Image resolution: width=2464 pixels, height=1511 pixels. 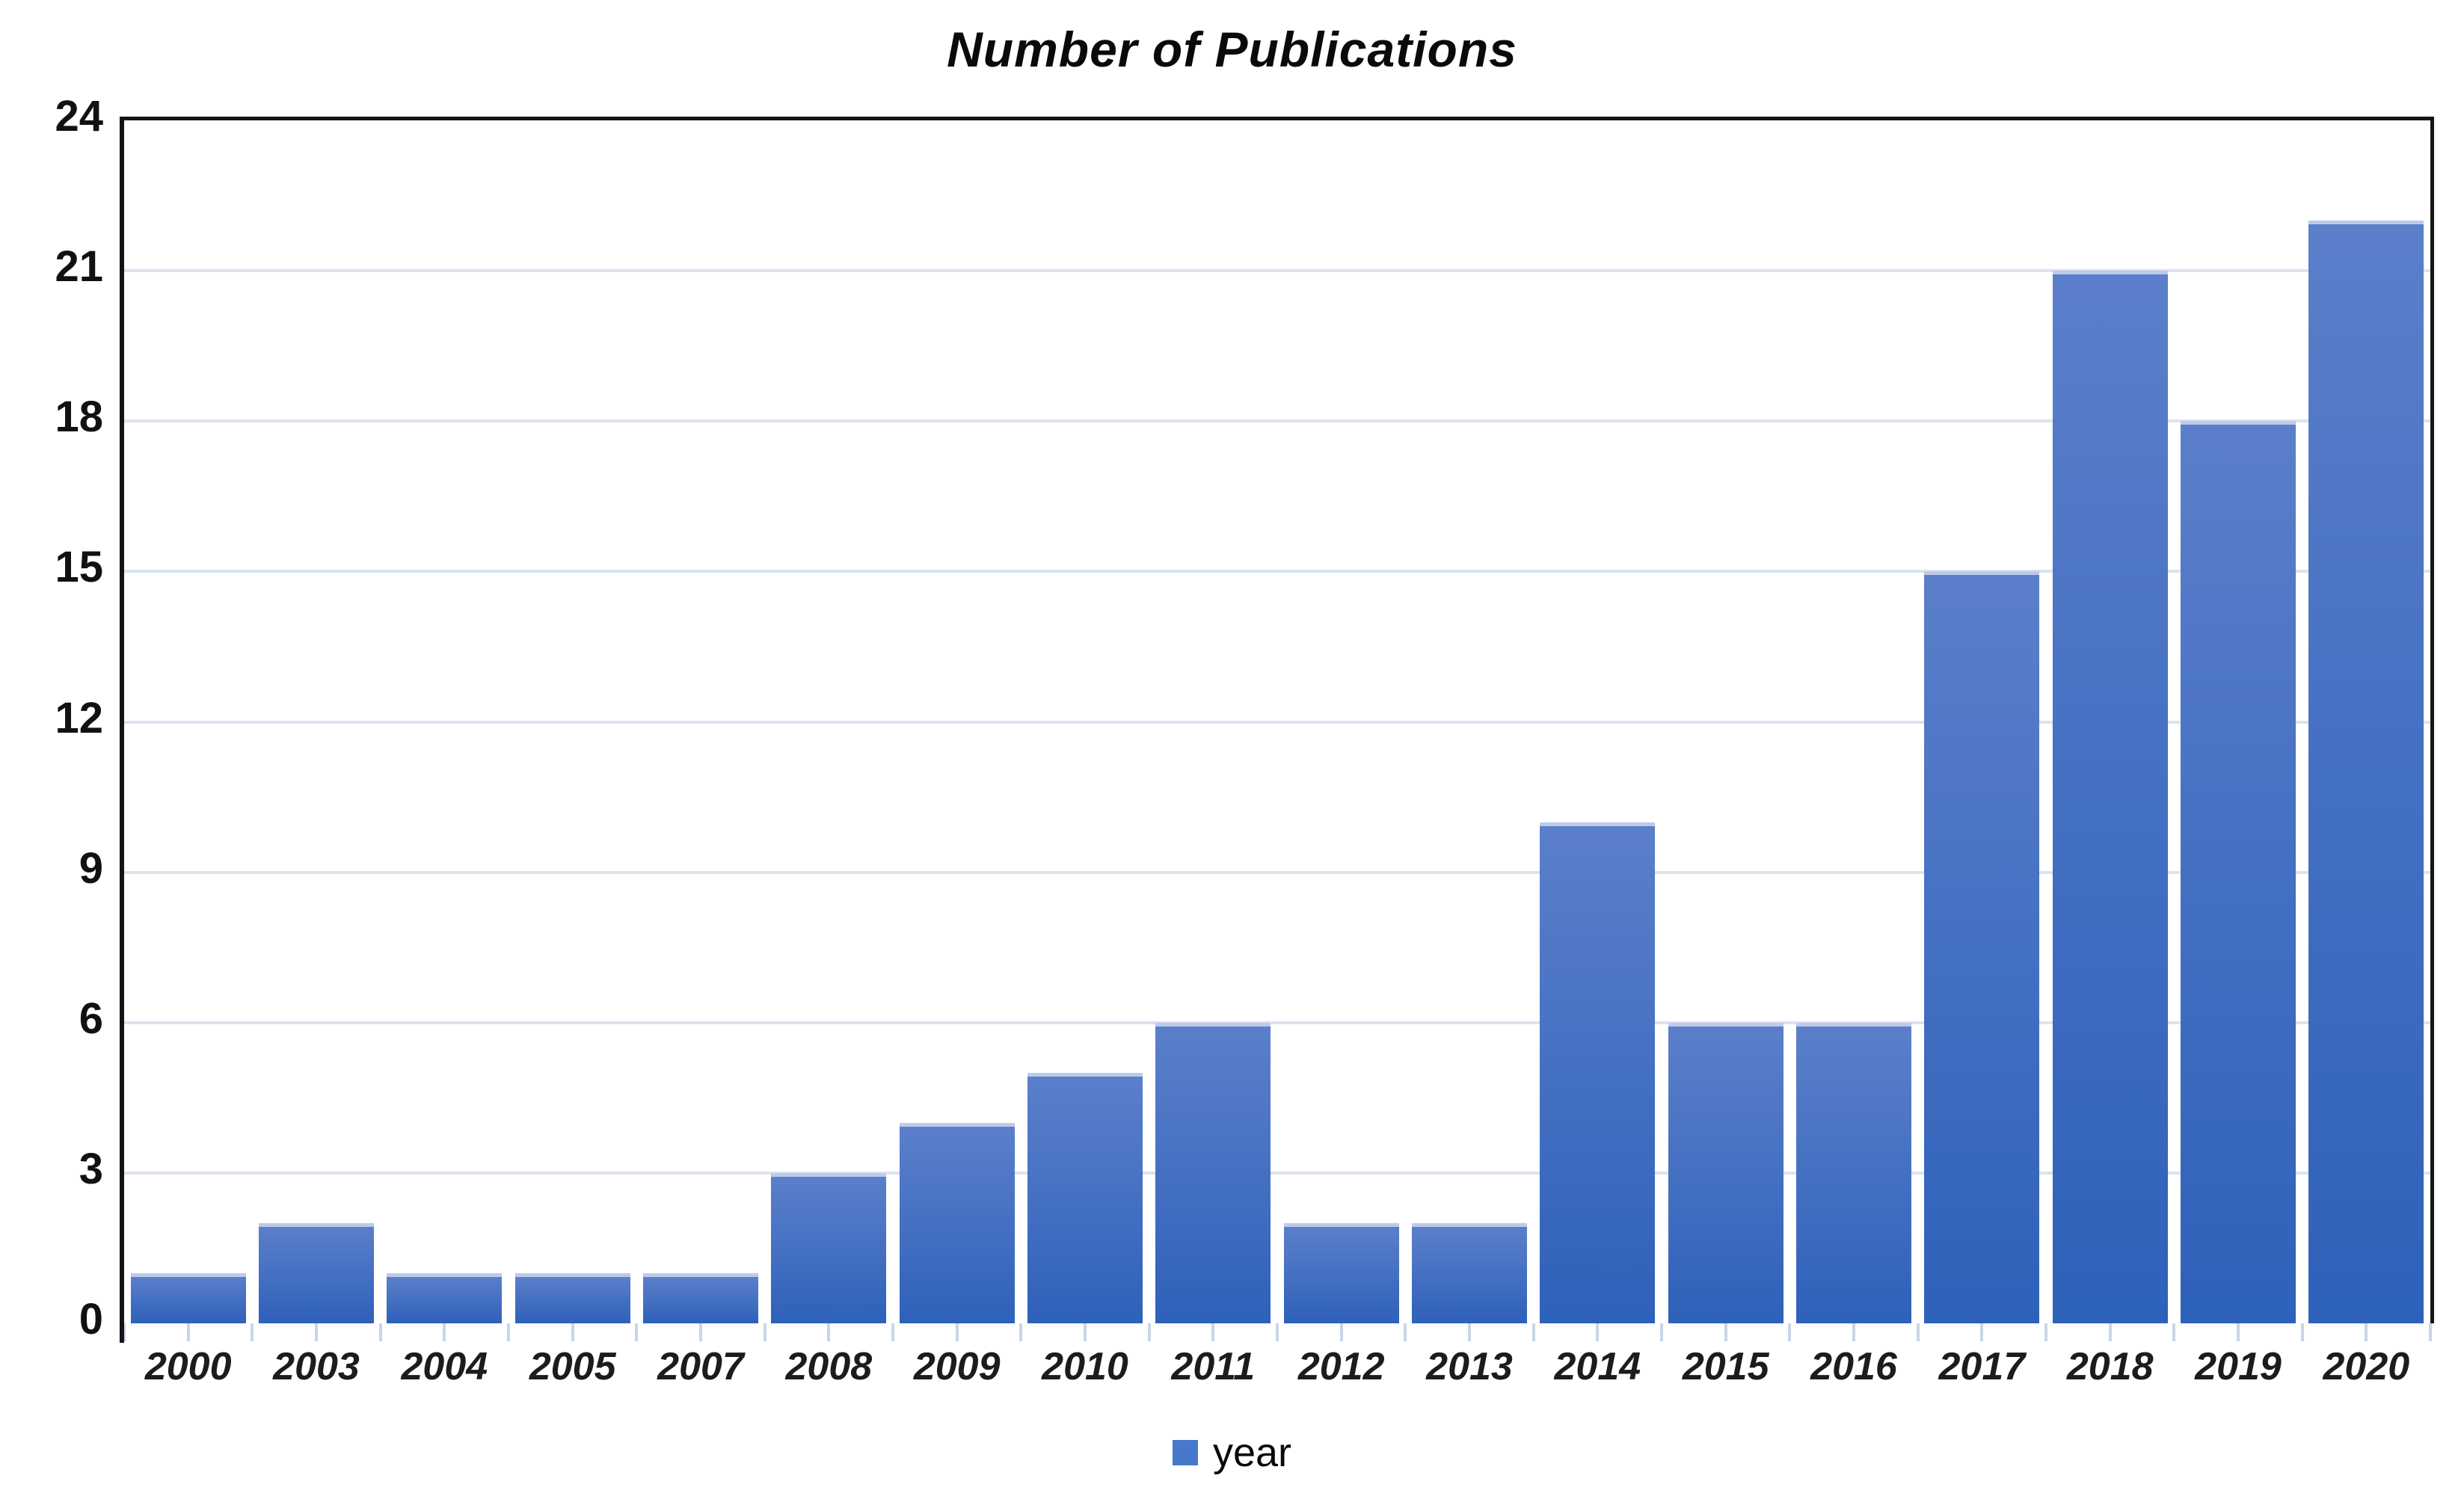 I want to click on y-tick-label-24: 24, so click(x=79, y=116).